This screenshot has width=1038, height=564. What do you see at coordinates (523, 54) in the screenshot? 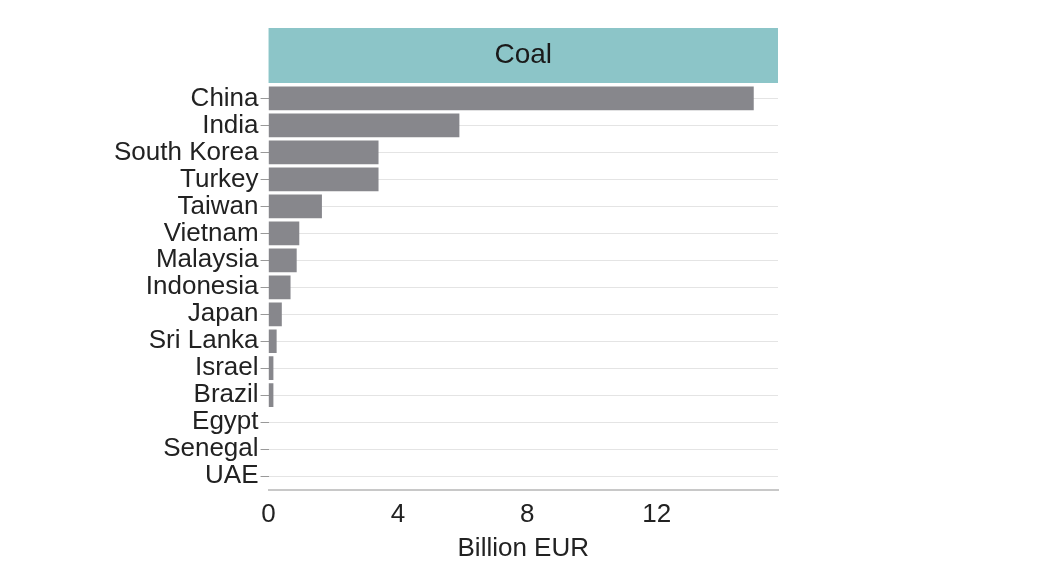
I see `chart-title: Coal` at bounding box center [523, 54].